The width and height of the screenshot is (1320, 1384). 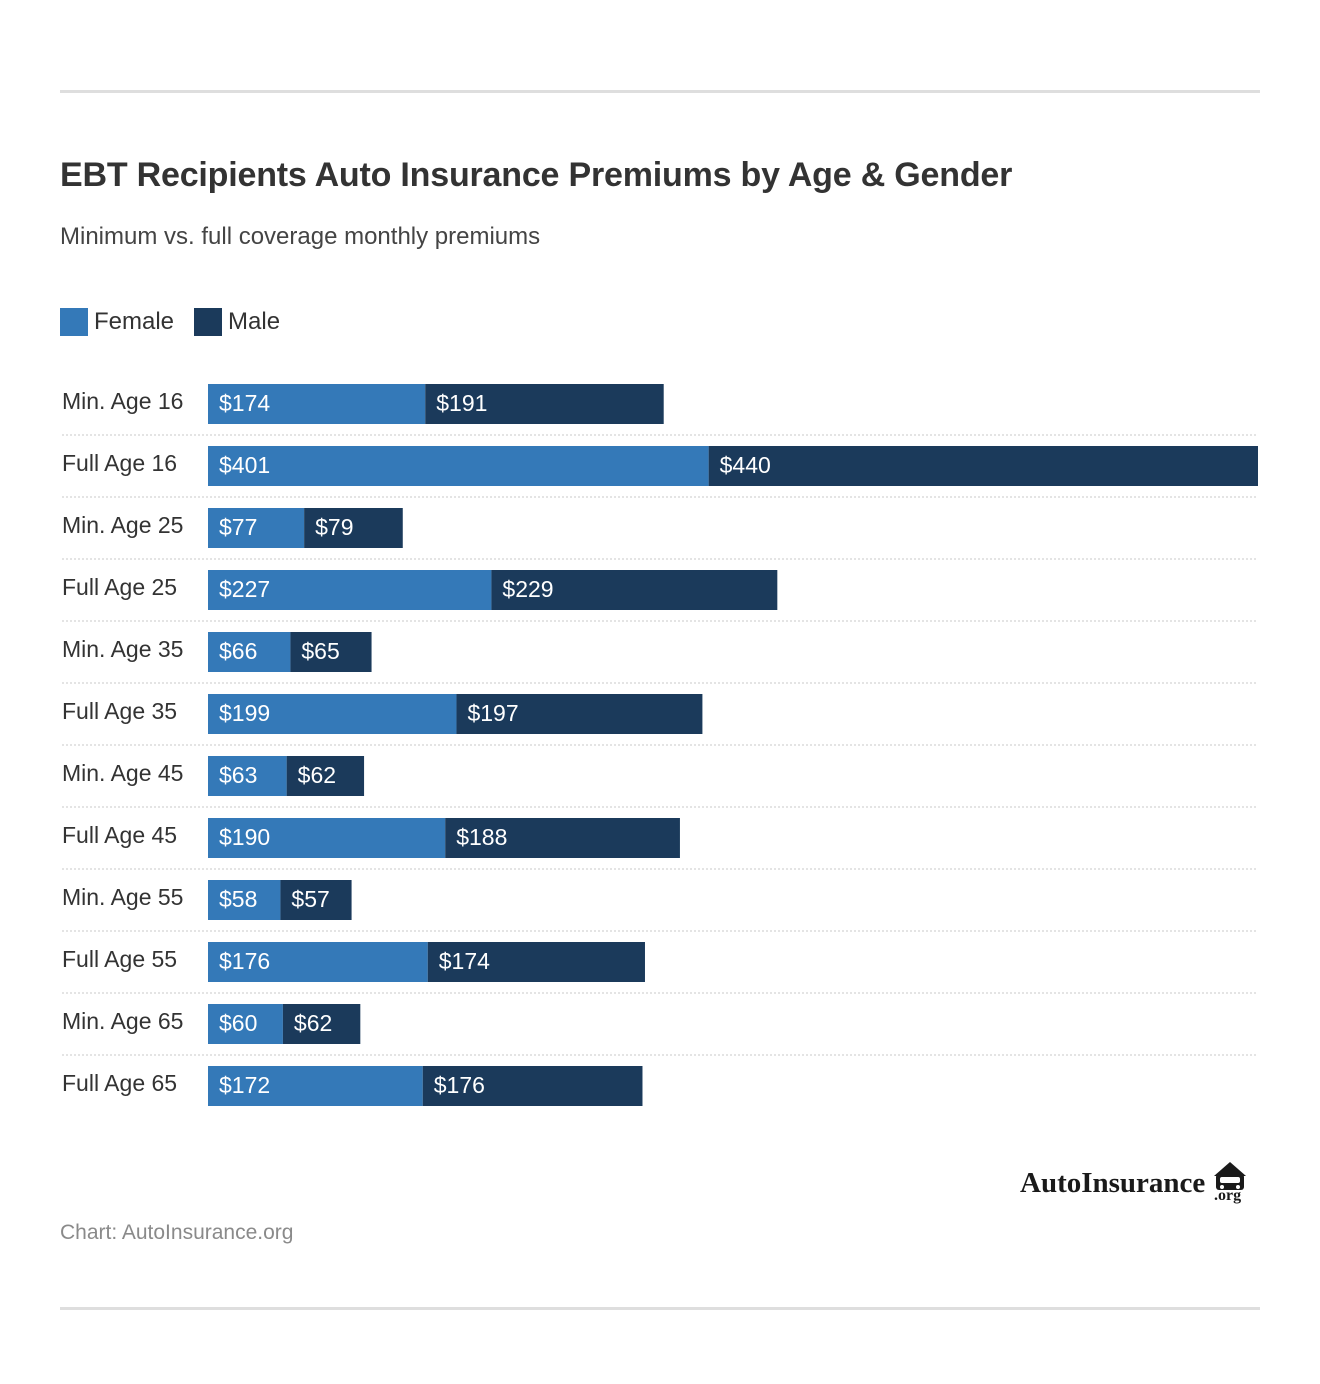 What do you see at coordinates (244, 1085) in the screenshot?
I see `data-label-female-full-age-65: $172` at bounding box center [244, 1085].